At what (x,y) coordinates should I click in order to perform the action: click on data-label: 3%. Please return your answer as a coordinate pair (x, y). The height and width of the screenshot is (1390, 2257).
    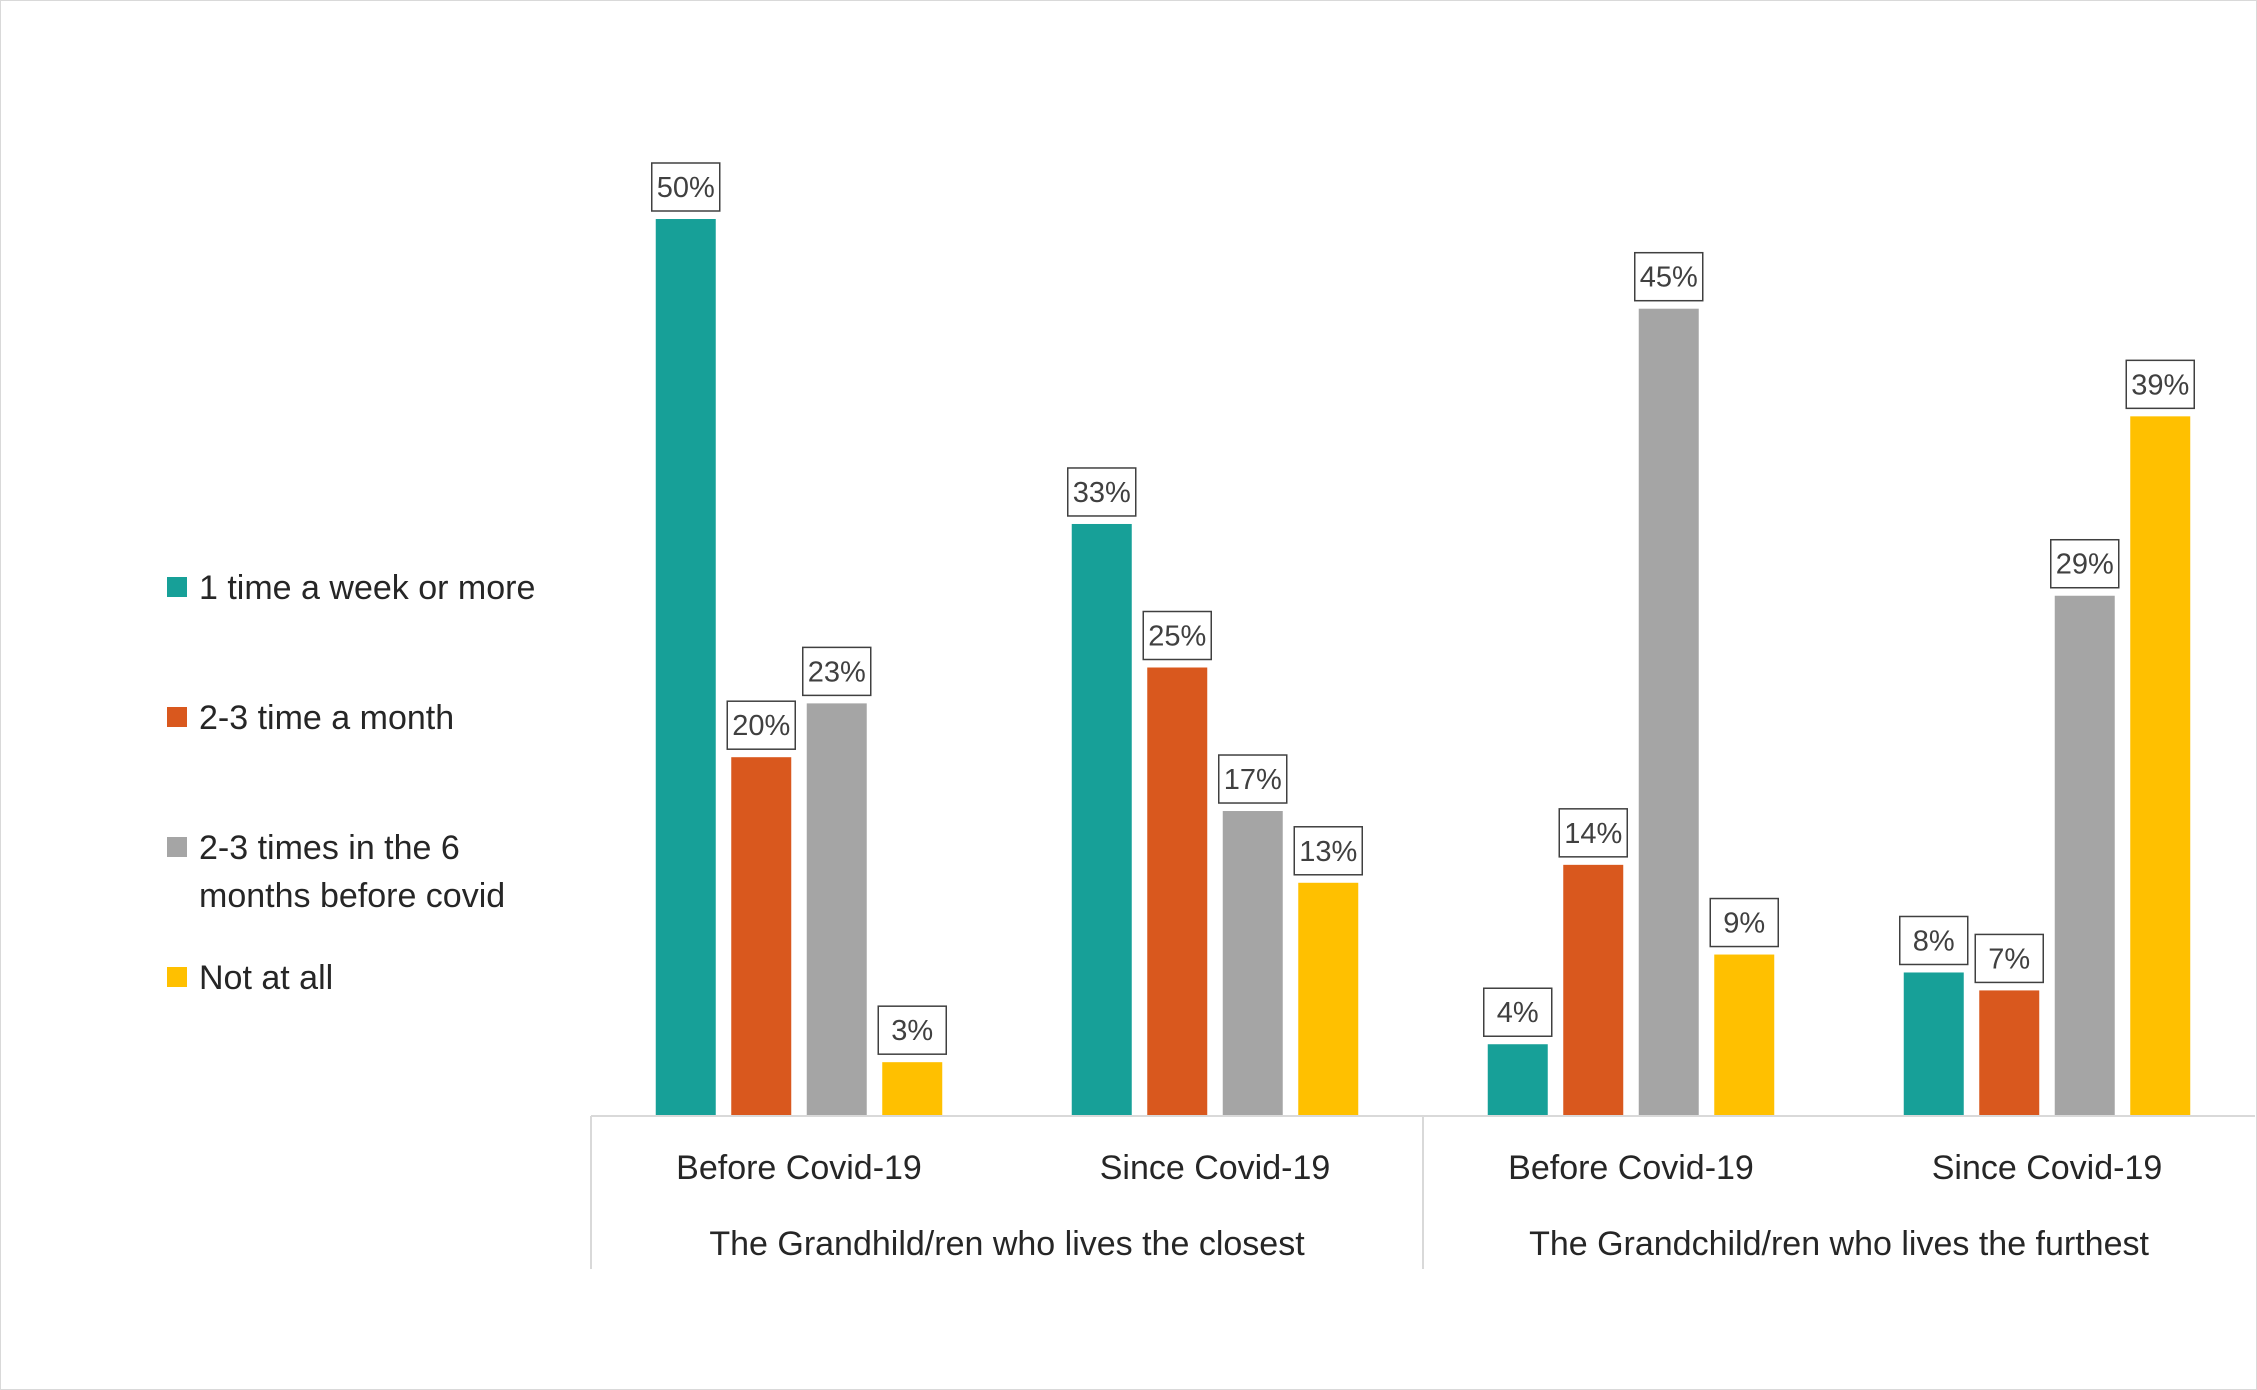
    Looking at the image, I should click on (912, 1031).